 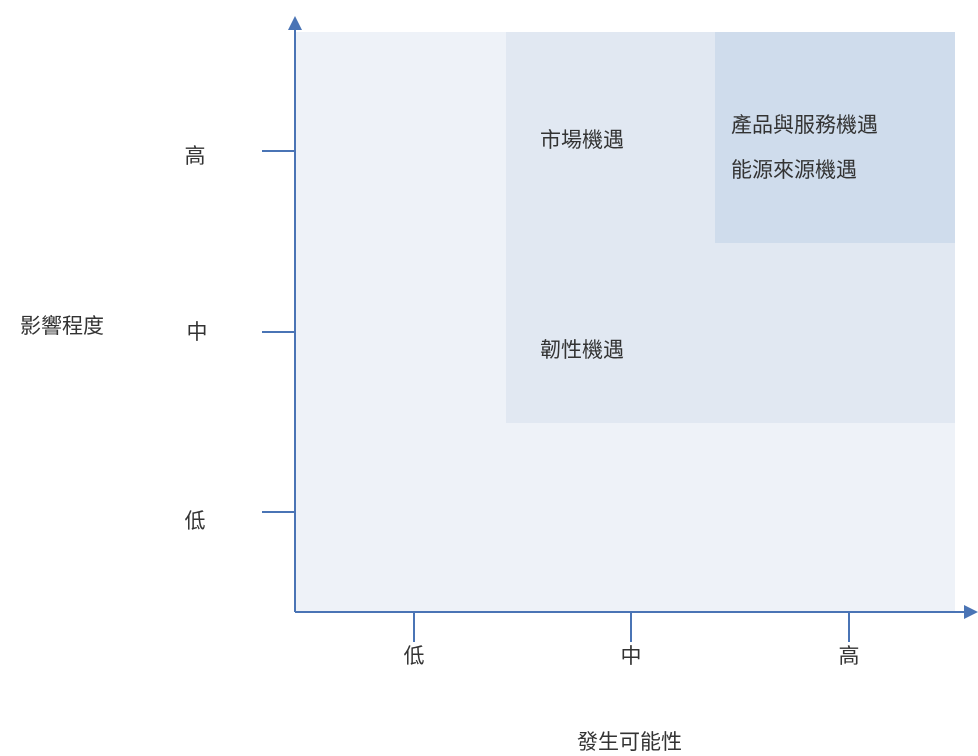 What do you see at coordinates (582, 350) in the screenshot?
I see `resilience-opportunity-label: 韌性機遇` at bounding box center [582, 350].